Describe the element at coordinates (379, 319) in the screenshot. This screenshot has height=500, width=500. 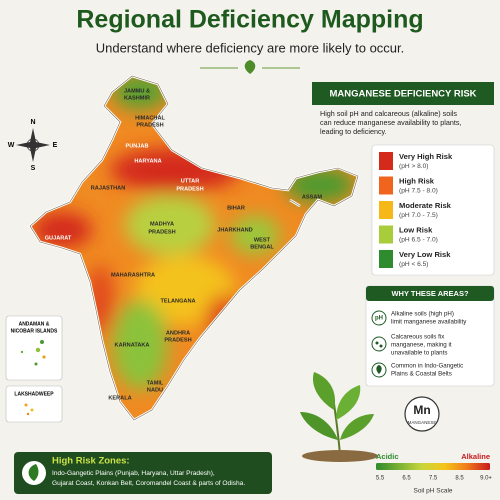
I see `ph-icon: pH` at that location.